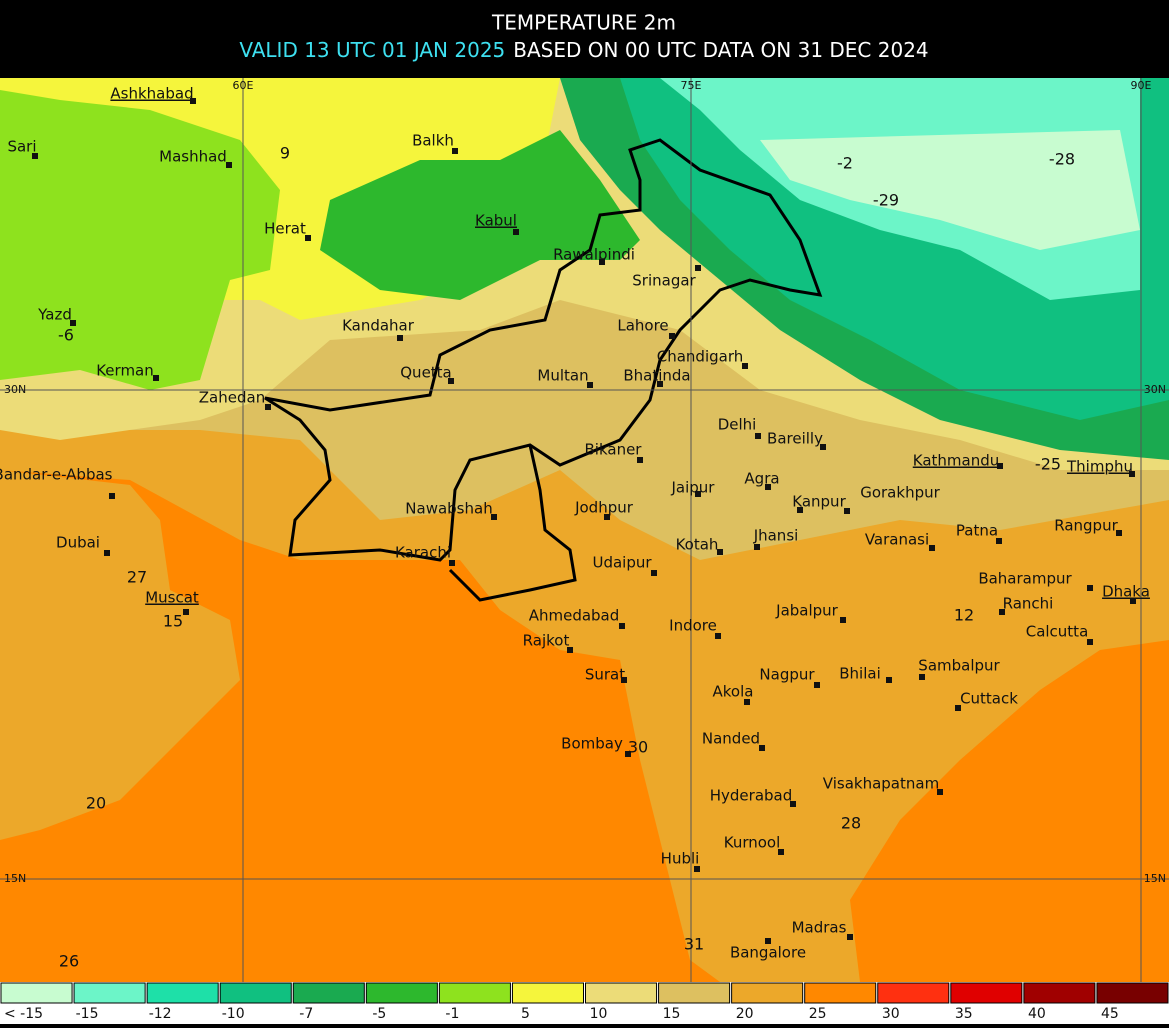 The width and height of the screenshot is (1169, 1028). Describe the element at coordinates (745, 1014) in the screenshot. I see `legend-label: 20` at that location.